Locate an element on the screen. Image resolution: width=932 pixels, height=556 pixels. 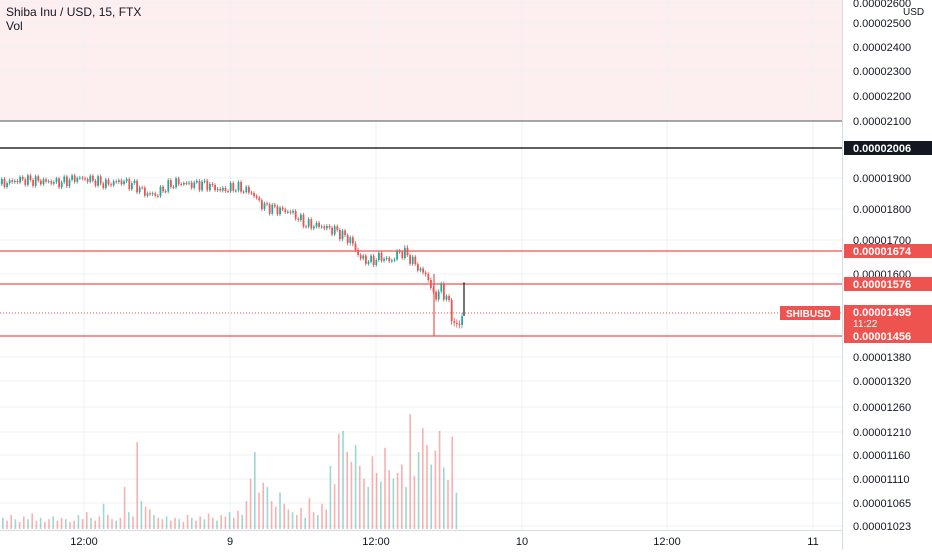
price-badge-label: 0.00001456 is located at coordinates (882, 337).